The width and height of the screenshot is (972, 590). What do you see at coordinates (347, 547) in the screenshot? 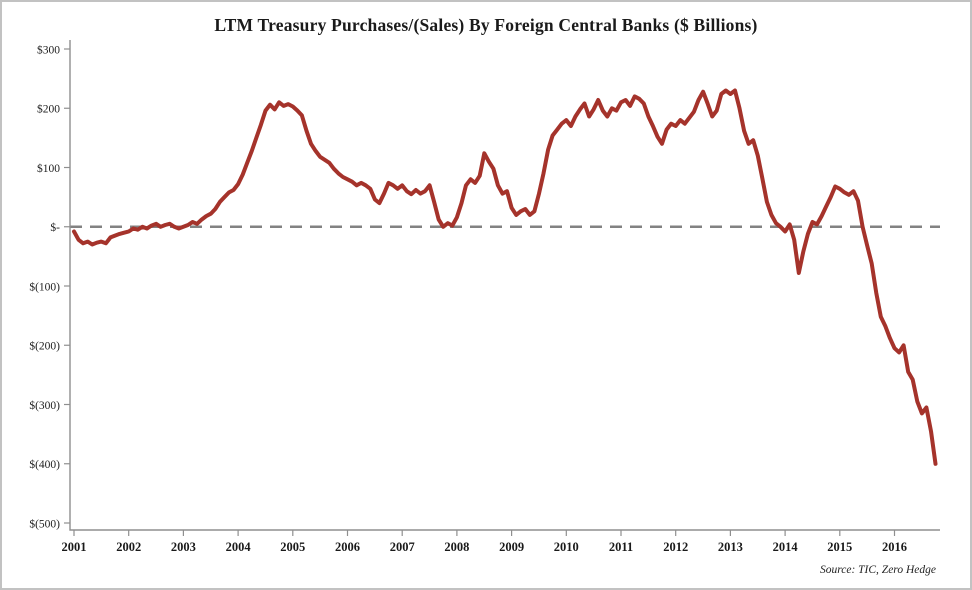
I see `x-axis-label: 2006` at bounding box center [347, 547].